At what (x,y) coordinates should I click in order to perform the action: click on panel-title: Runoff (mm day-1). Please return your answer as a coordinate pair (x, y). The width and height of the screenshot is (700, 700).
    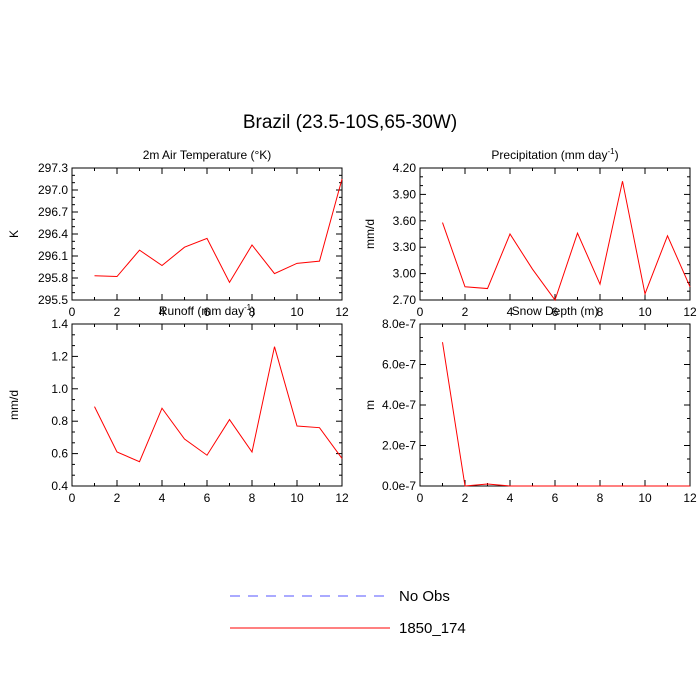
    Looking at the image, I should click on (207, 310).